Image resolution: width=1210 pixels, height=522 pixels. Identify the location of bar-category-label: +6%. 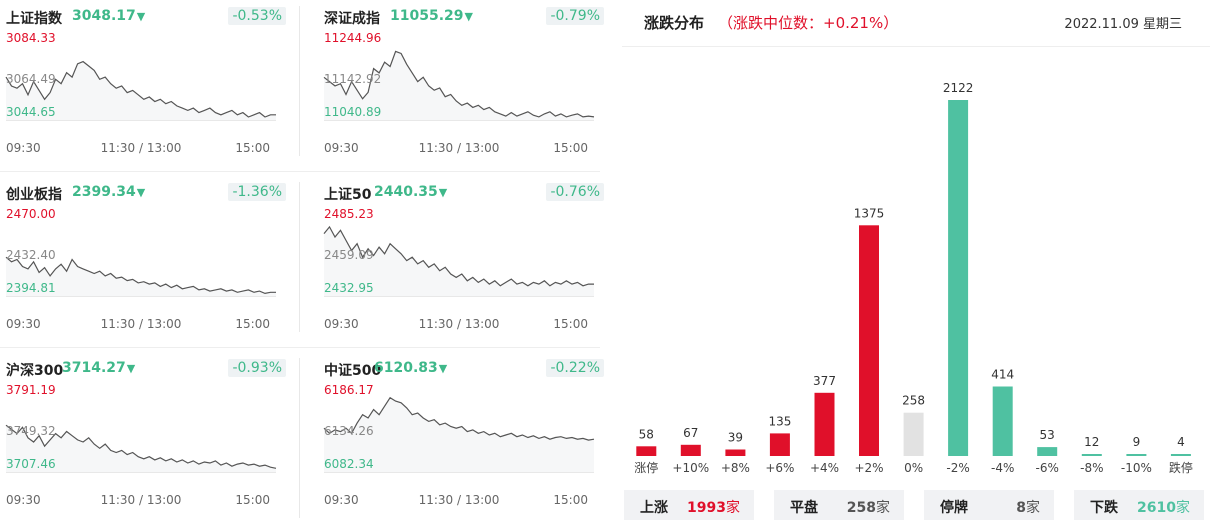
(779, 468).